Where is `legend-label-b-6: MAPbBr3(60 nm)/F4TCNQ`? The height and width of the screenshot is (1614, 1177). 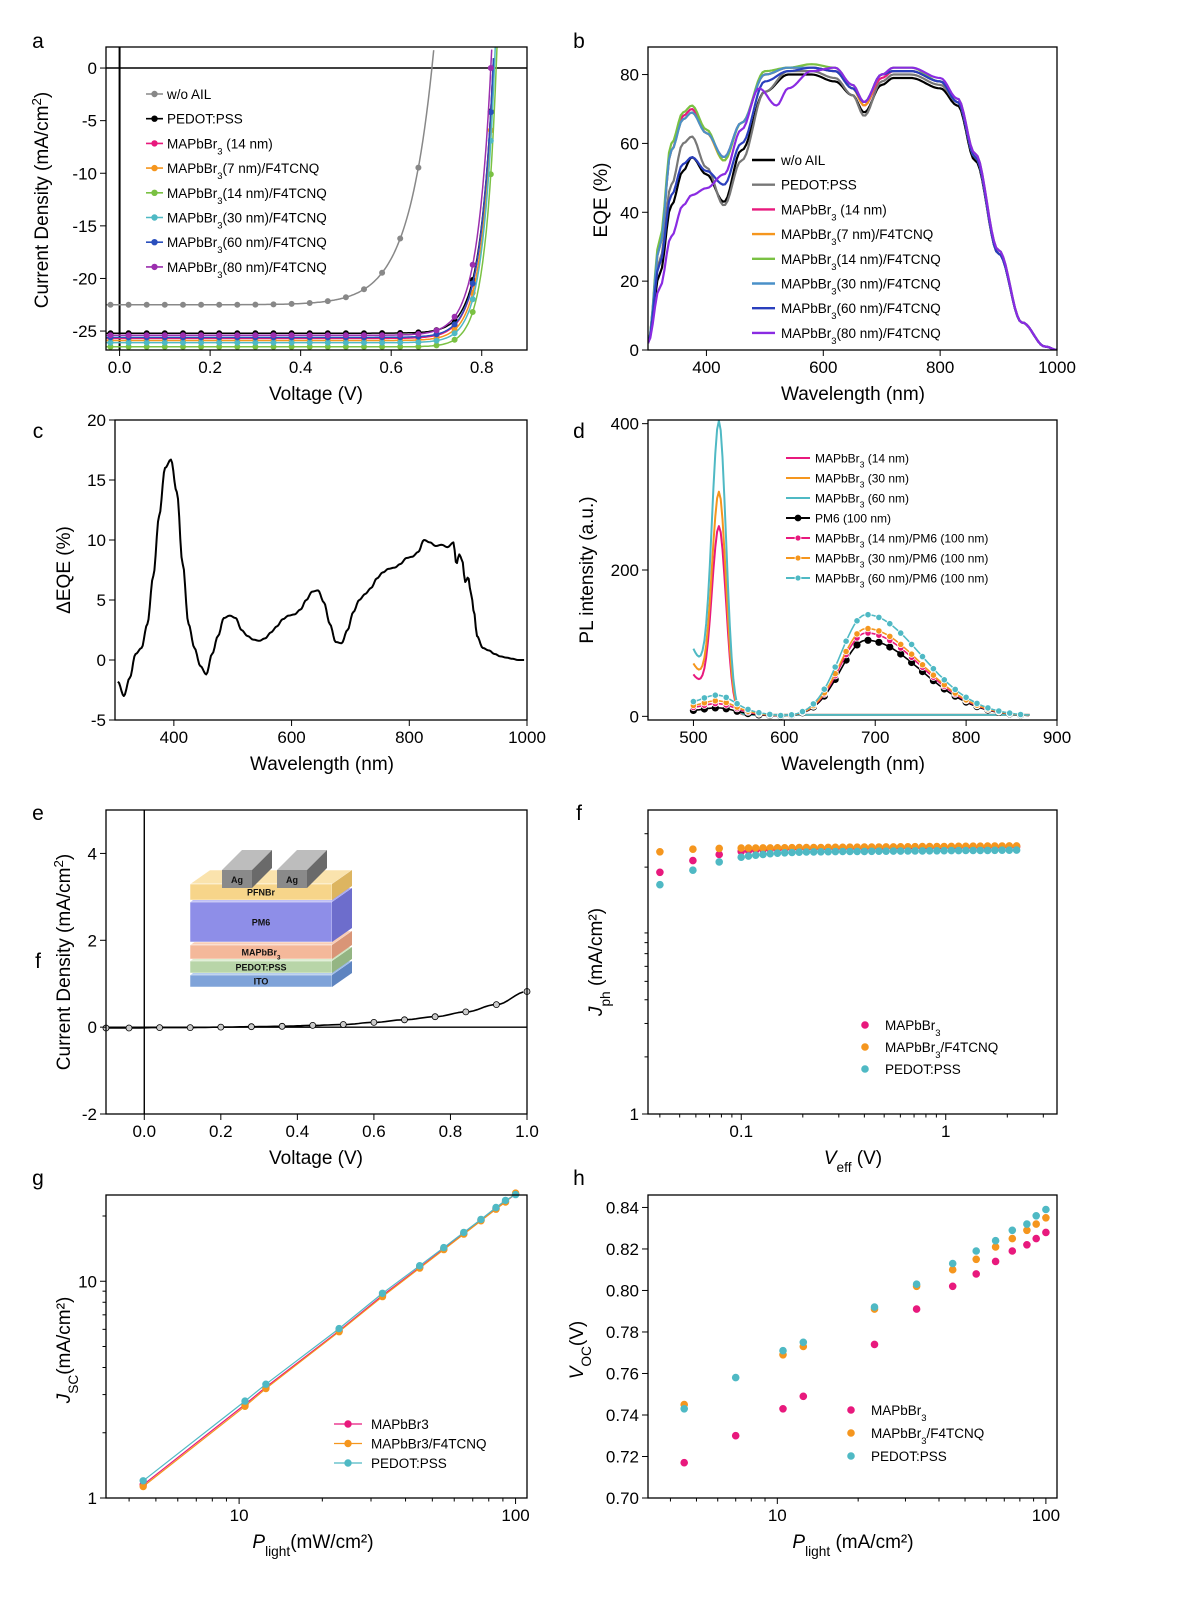 legend-label-b-6: MAPbBr3(60 nm)/F4TCNQ is located at coordinates (861, 311).